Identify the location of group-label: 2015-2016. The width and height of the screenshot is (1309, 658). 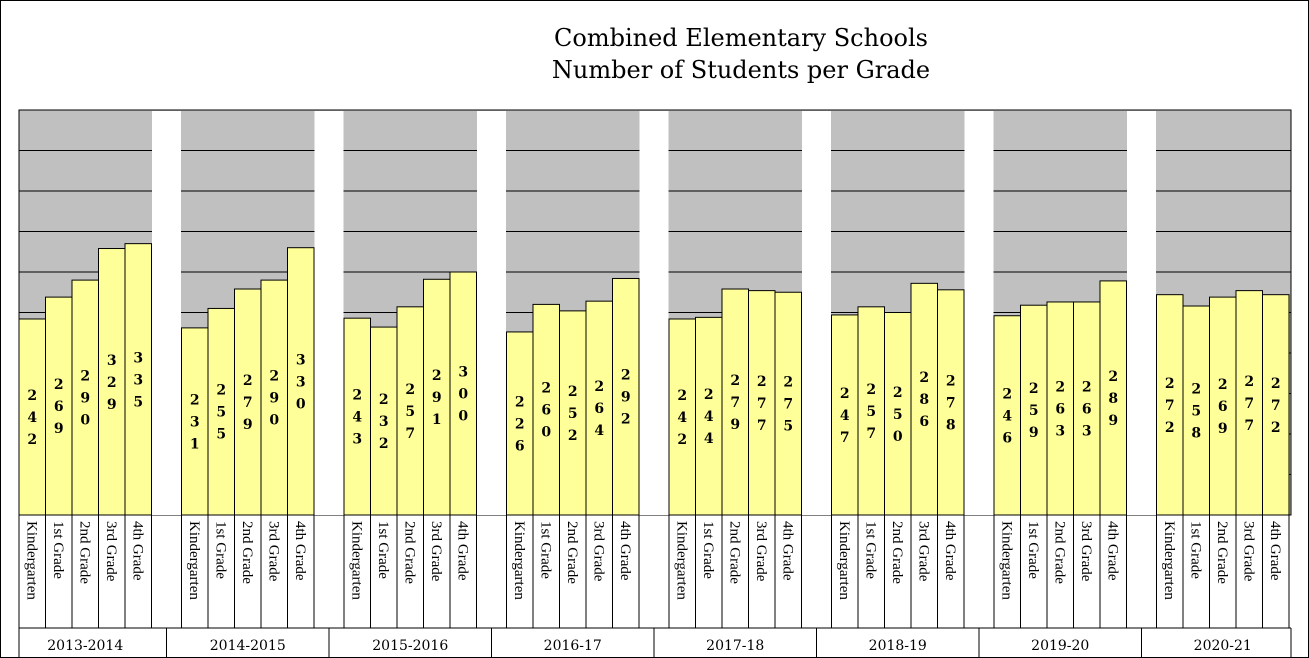
(410, 646).